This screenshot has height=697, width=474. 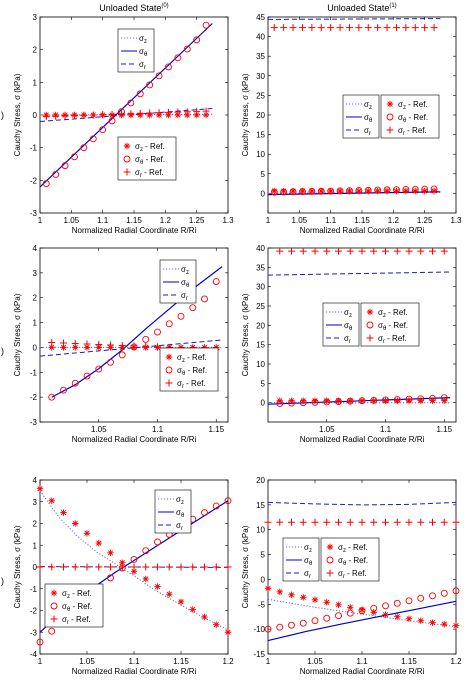 I want to click on x-tick-label: 1.2, so click(x=394, y=220).